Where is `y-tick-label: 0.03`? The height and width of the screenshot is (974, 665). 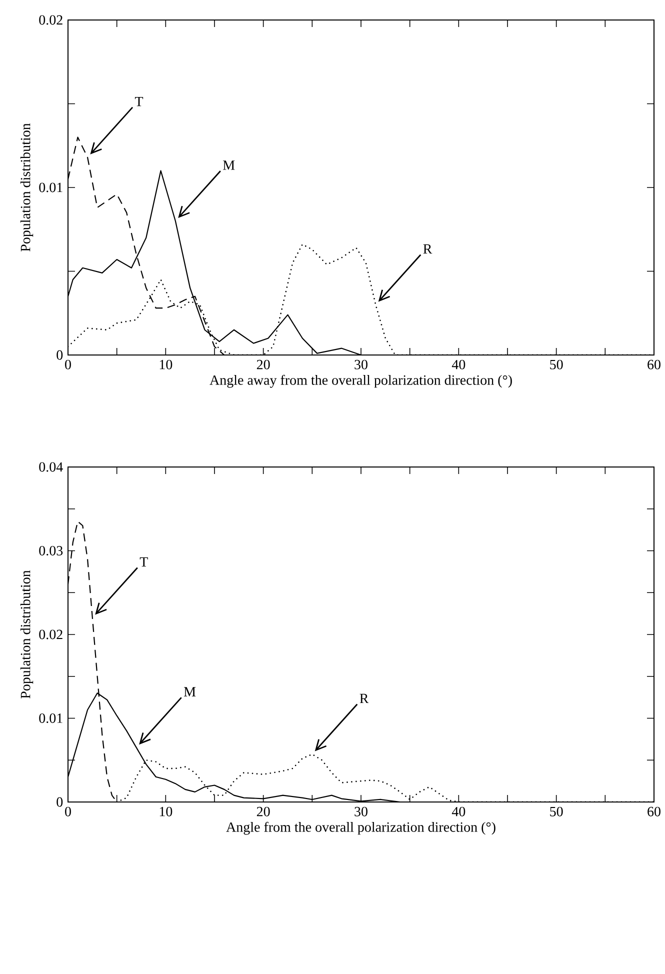
y-tick-label: 0.03 is located at coordinates (51, 551).